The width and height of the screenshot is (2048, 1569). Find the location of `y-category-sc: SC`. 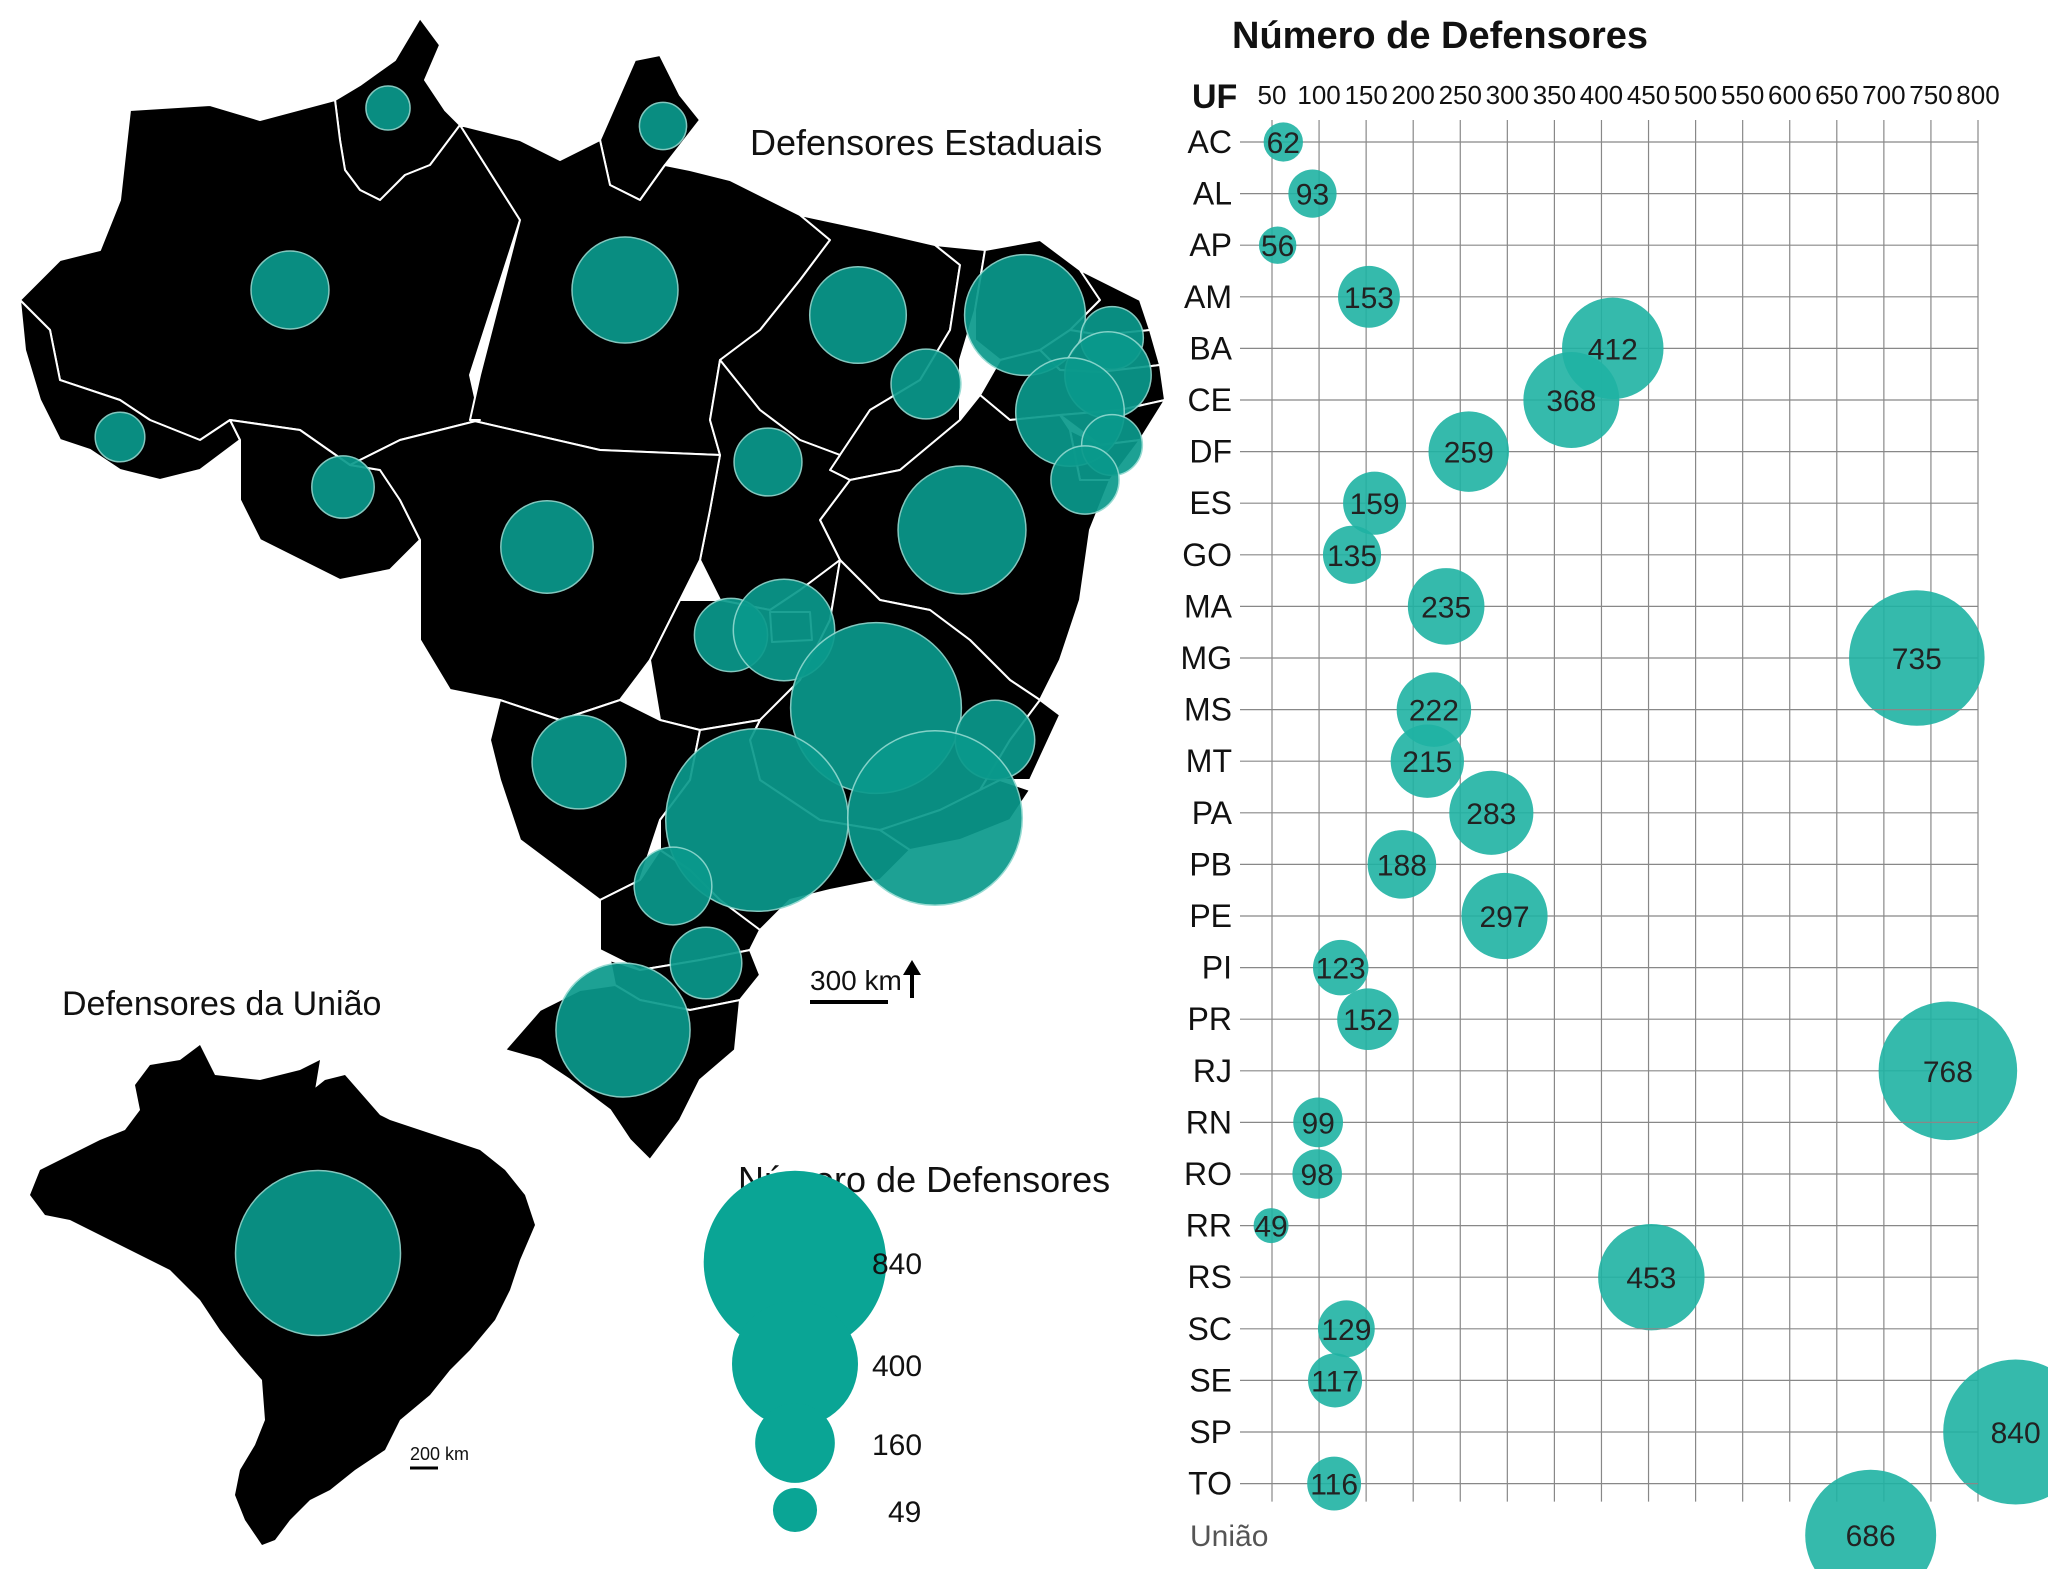

y-category-sc: SC is located at coordinates (1210, 1329).